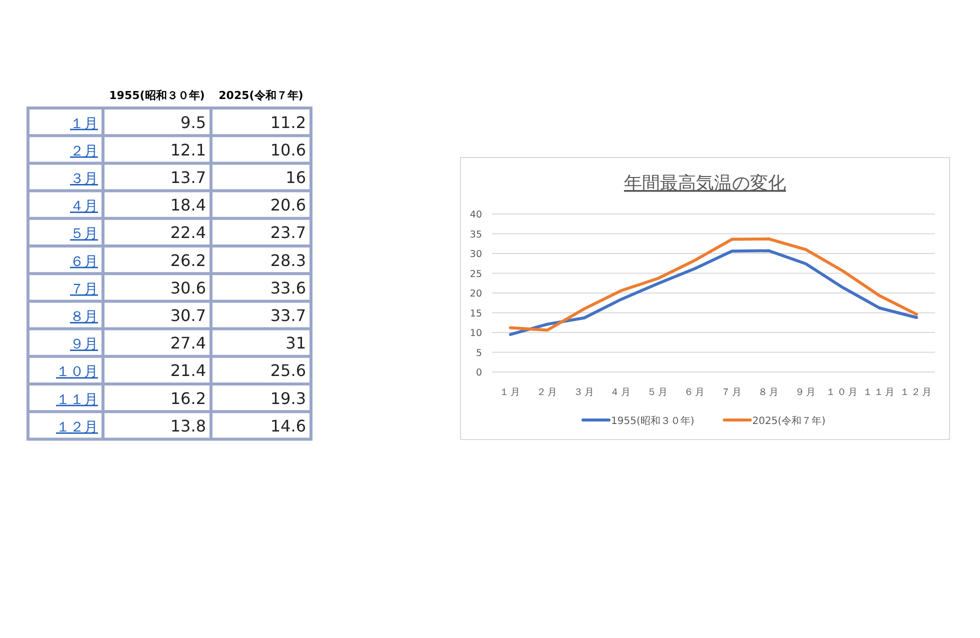  I want to click on data-label: 16, so click(296, 177).